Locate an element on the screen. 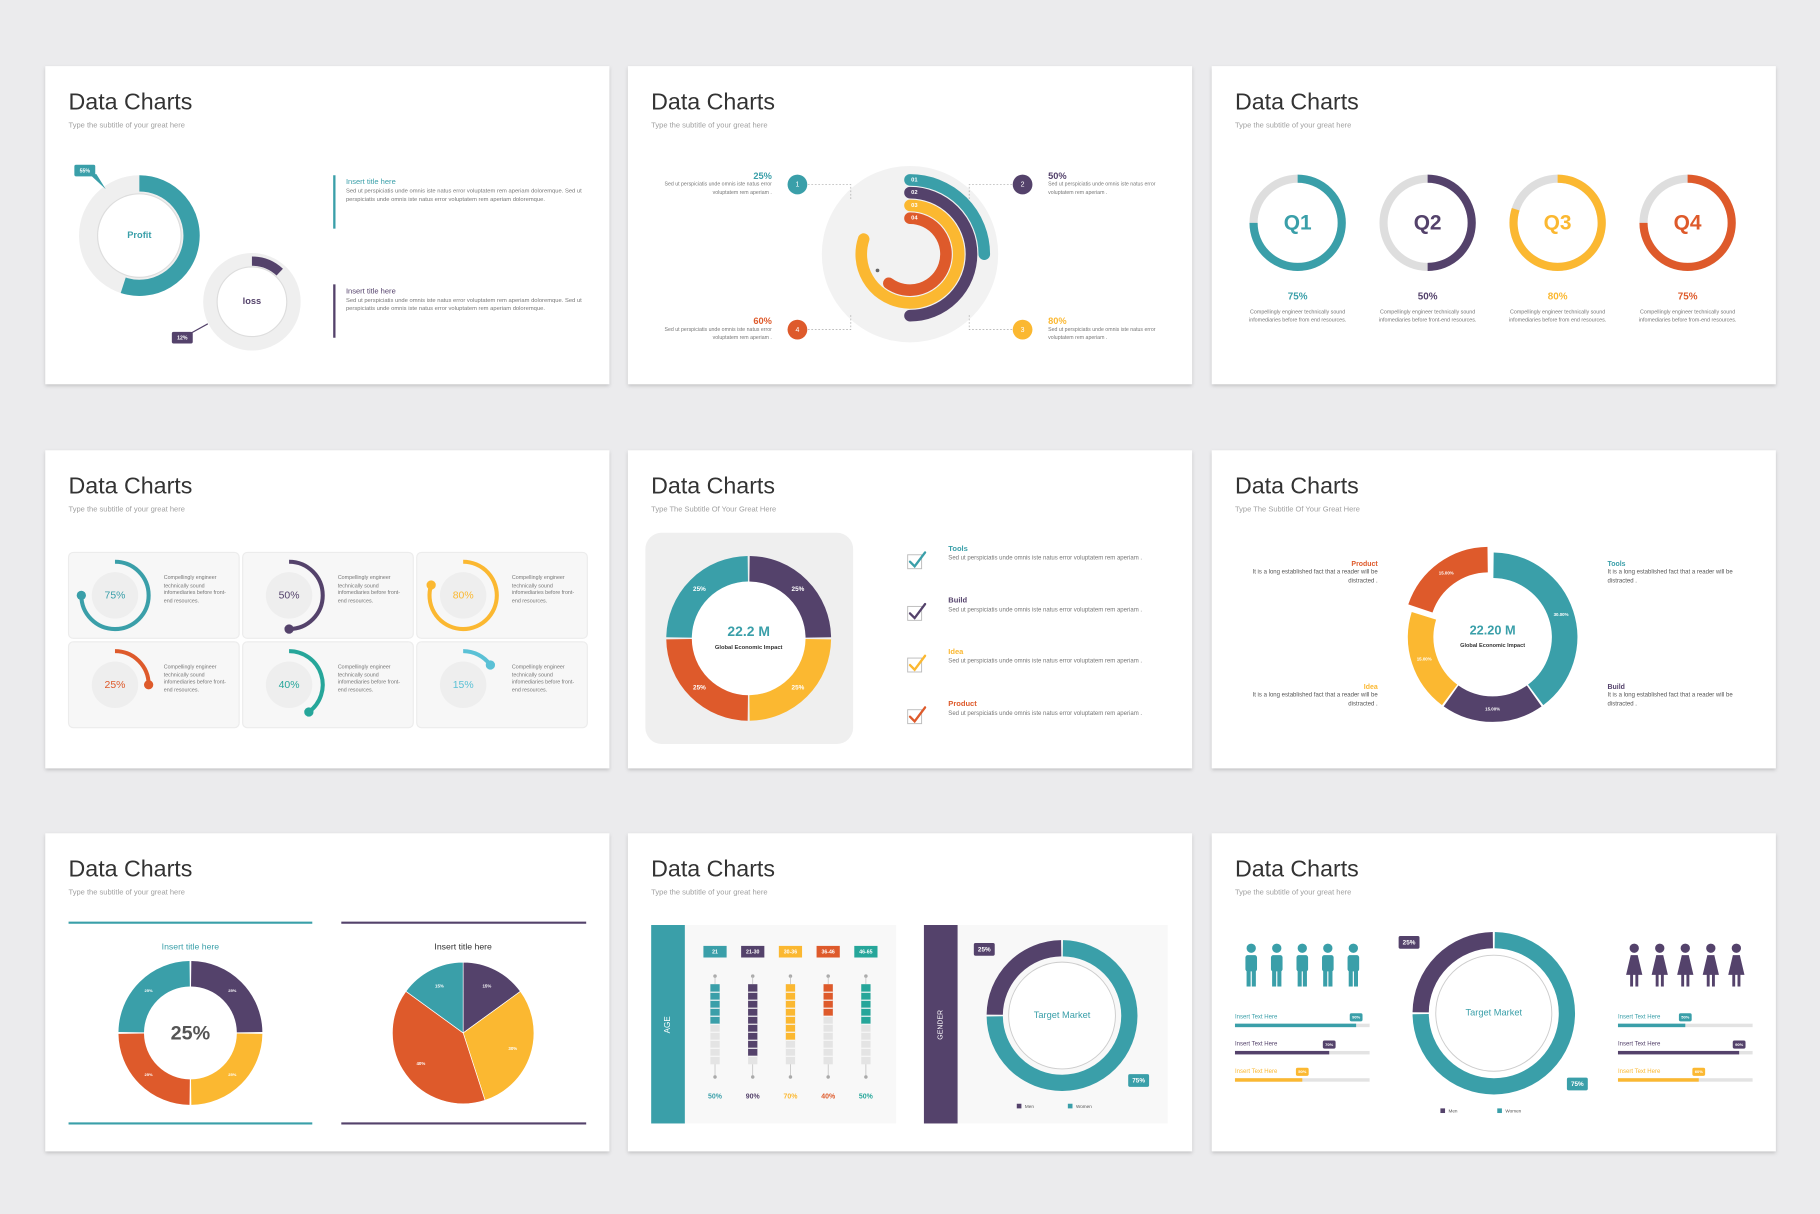 The width and height of the screenshot is (1820, 1214). segment-group: 25% is located at coordinates (226, 996).